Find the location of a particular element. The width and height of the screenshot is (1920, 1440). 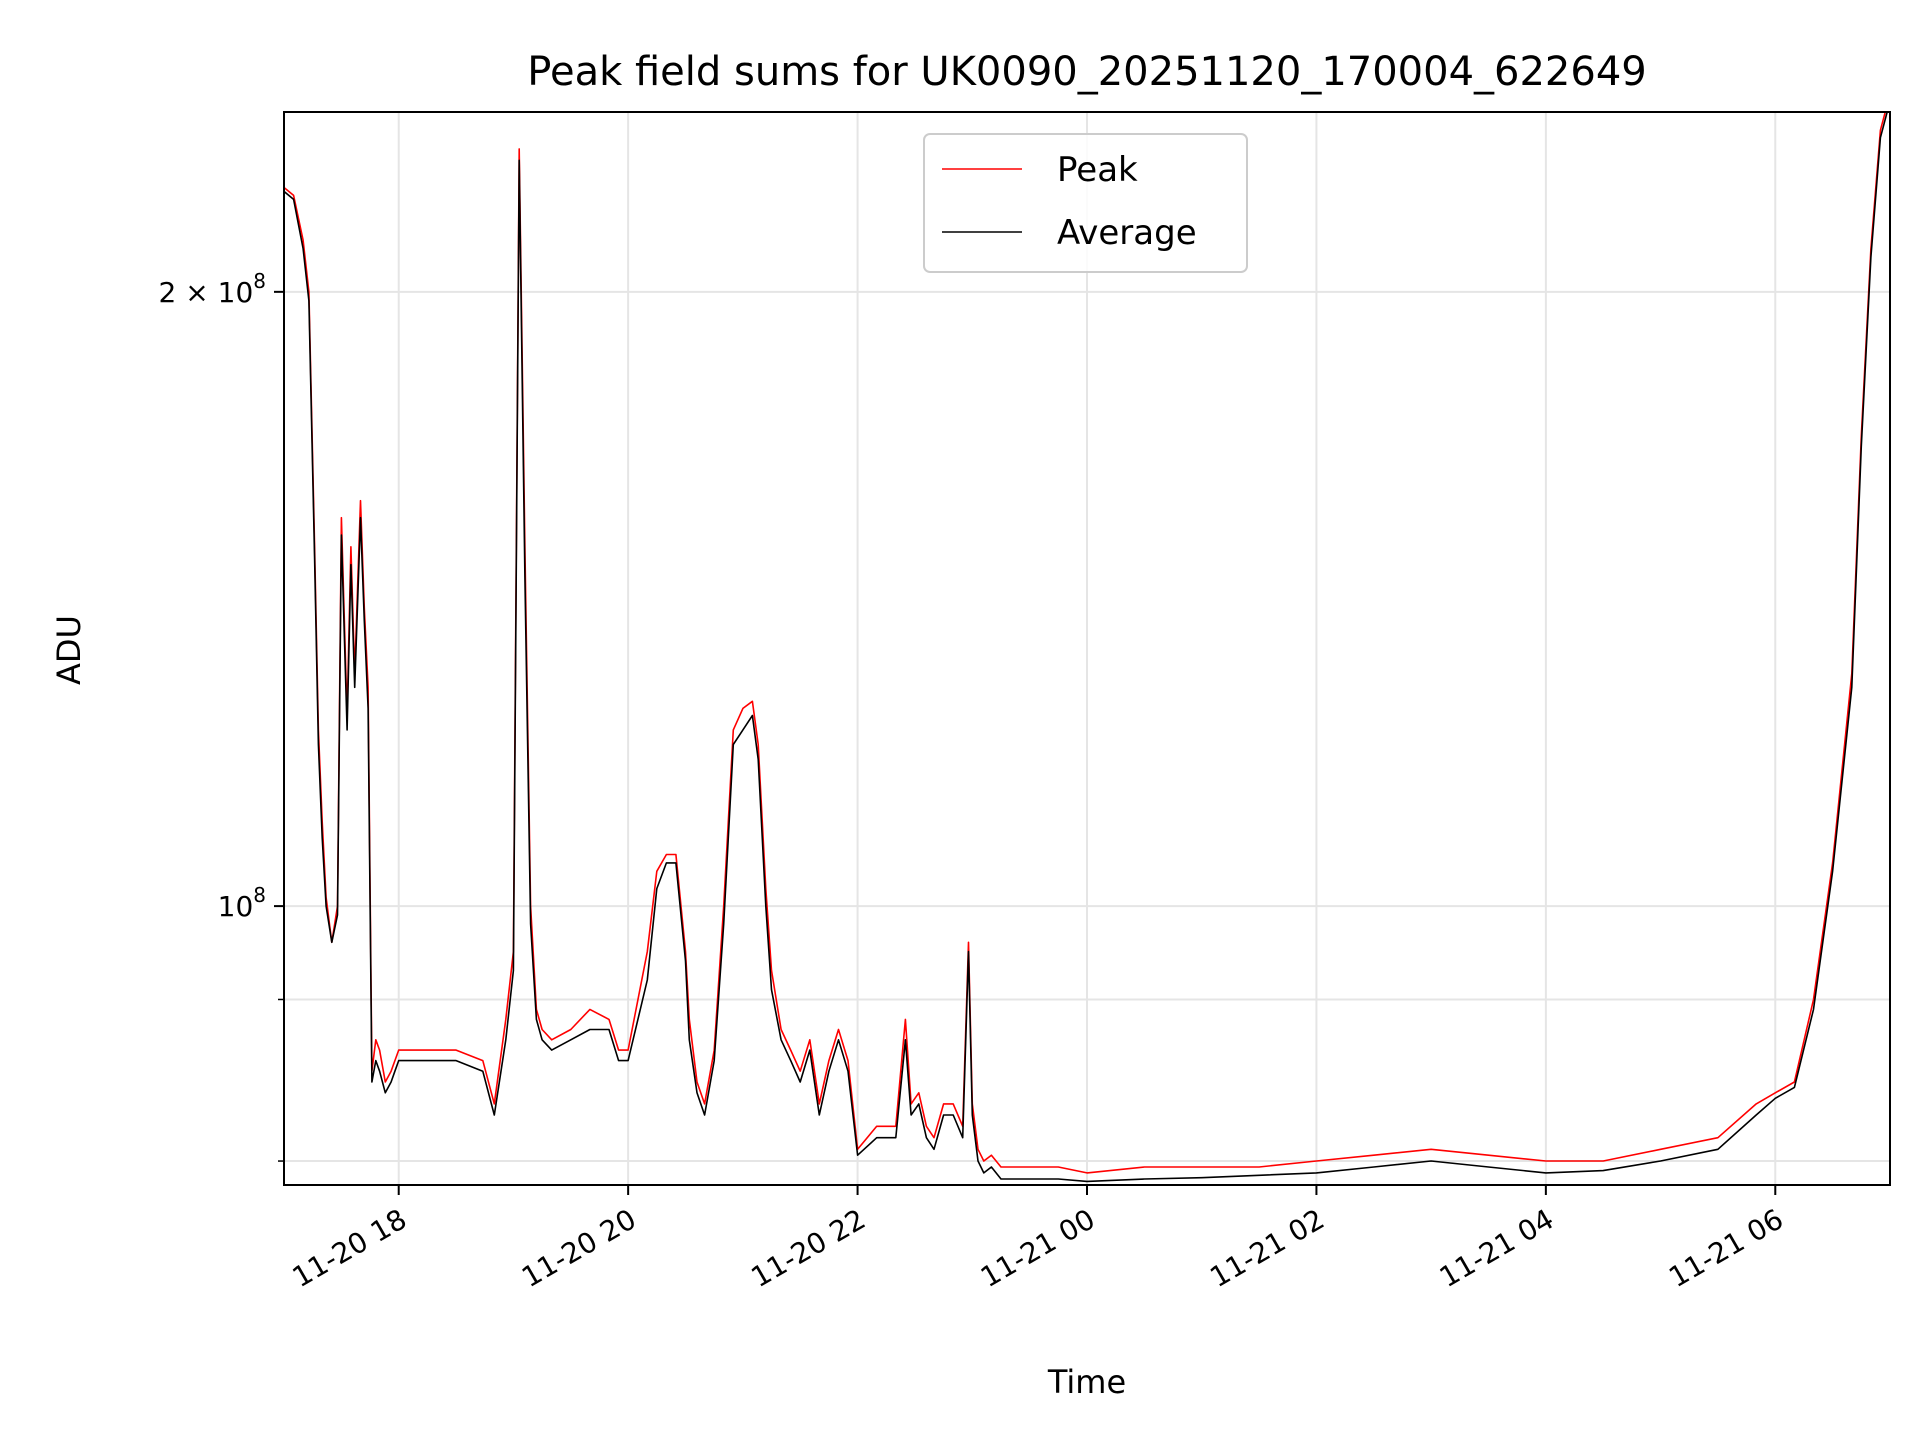

legend-label-average: Average is located at coordinates (1127, 233).